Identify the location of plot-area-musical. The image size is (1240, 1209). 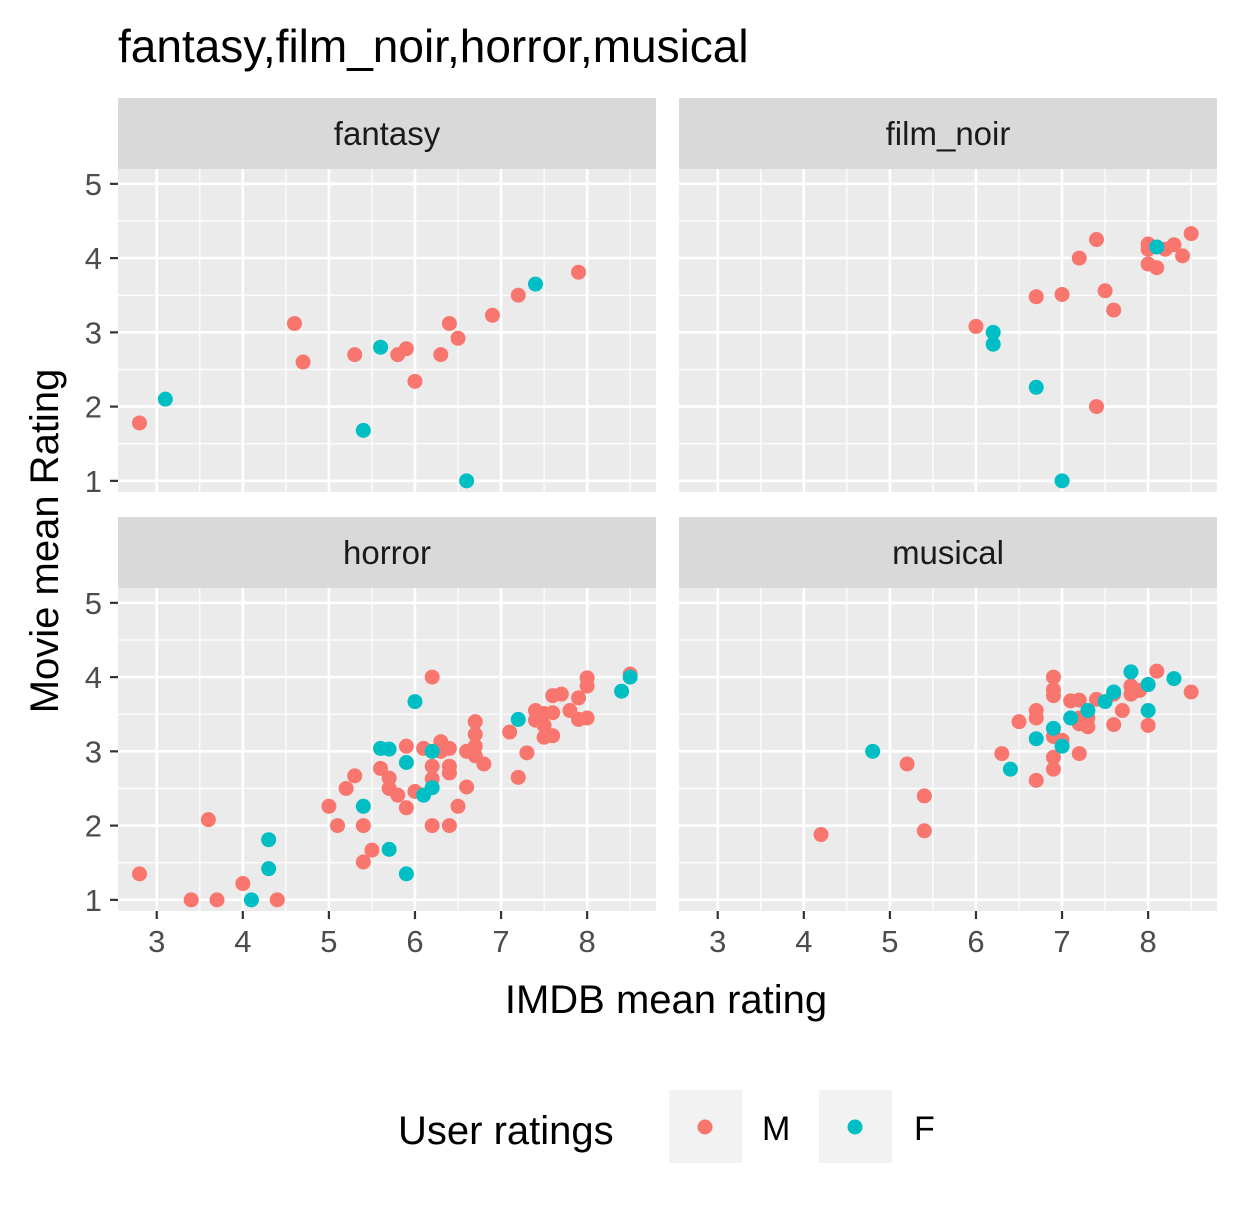
(948, 749).